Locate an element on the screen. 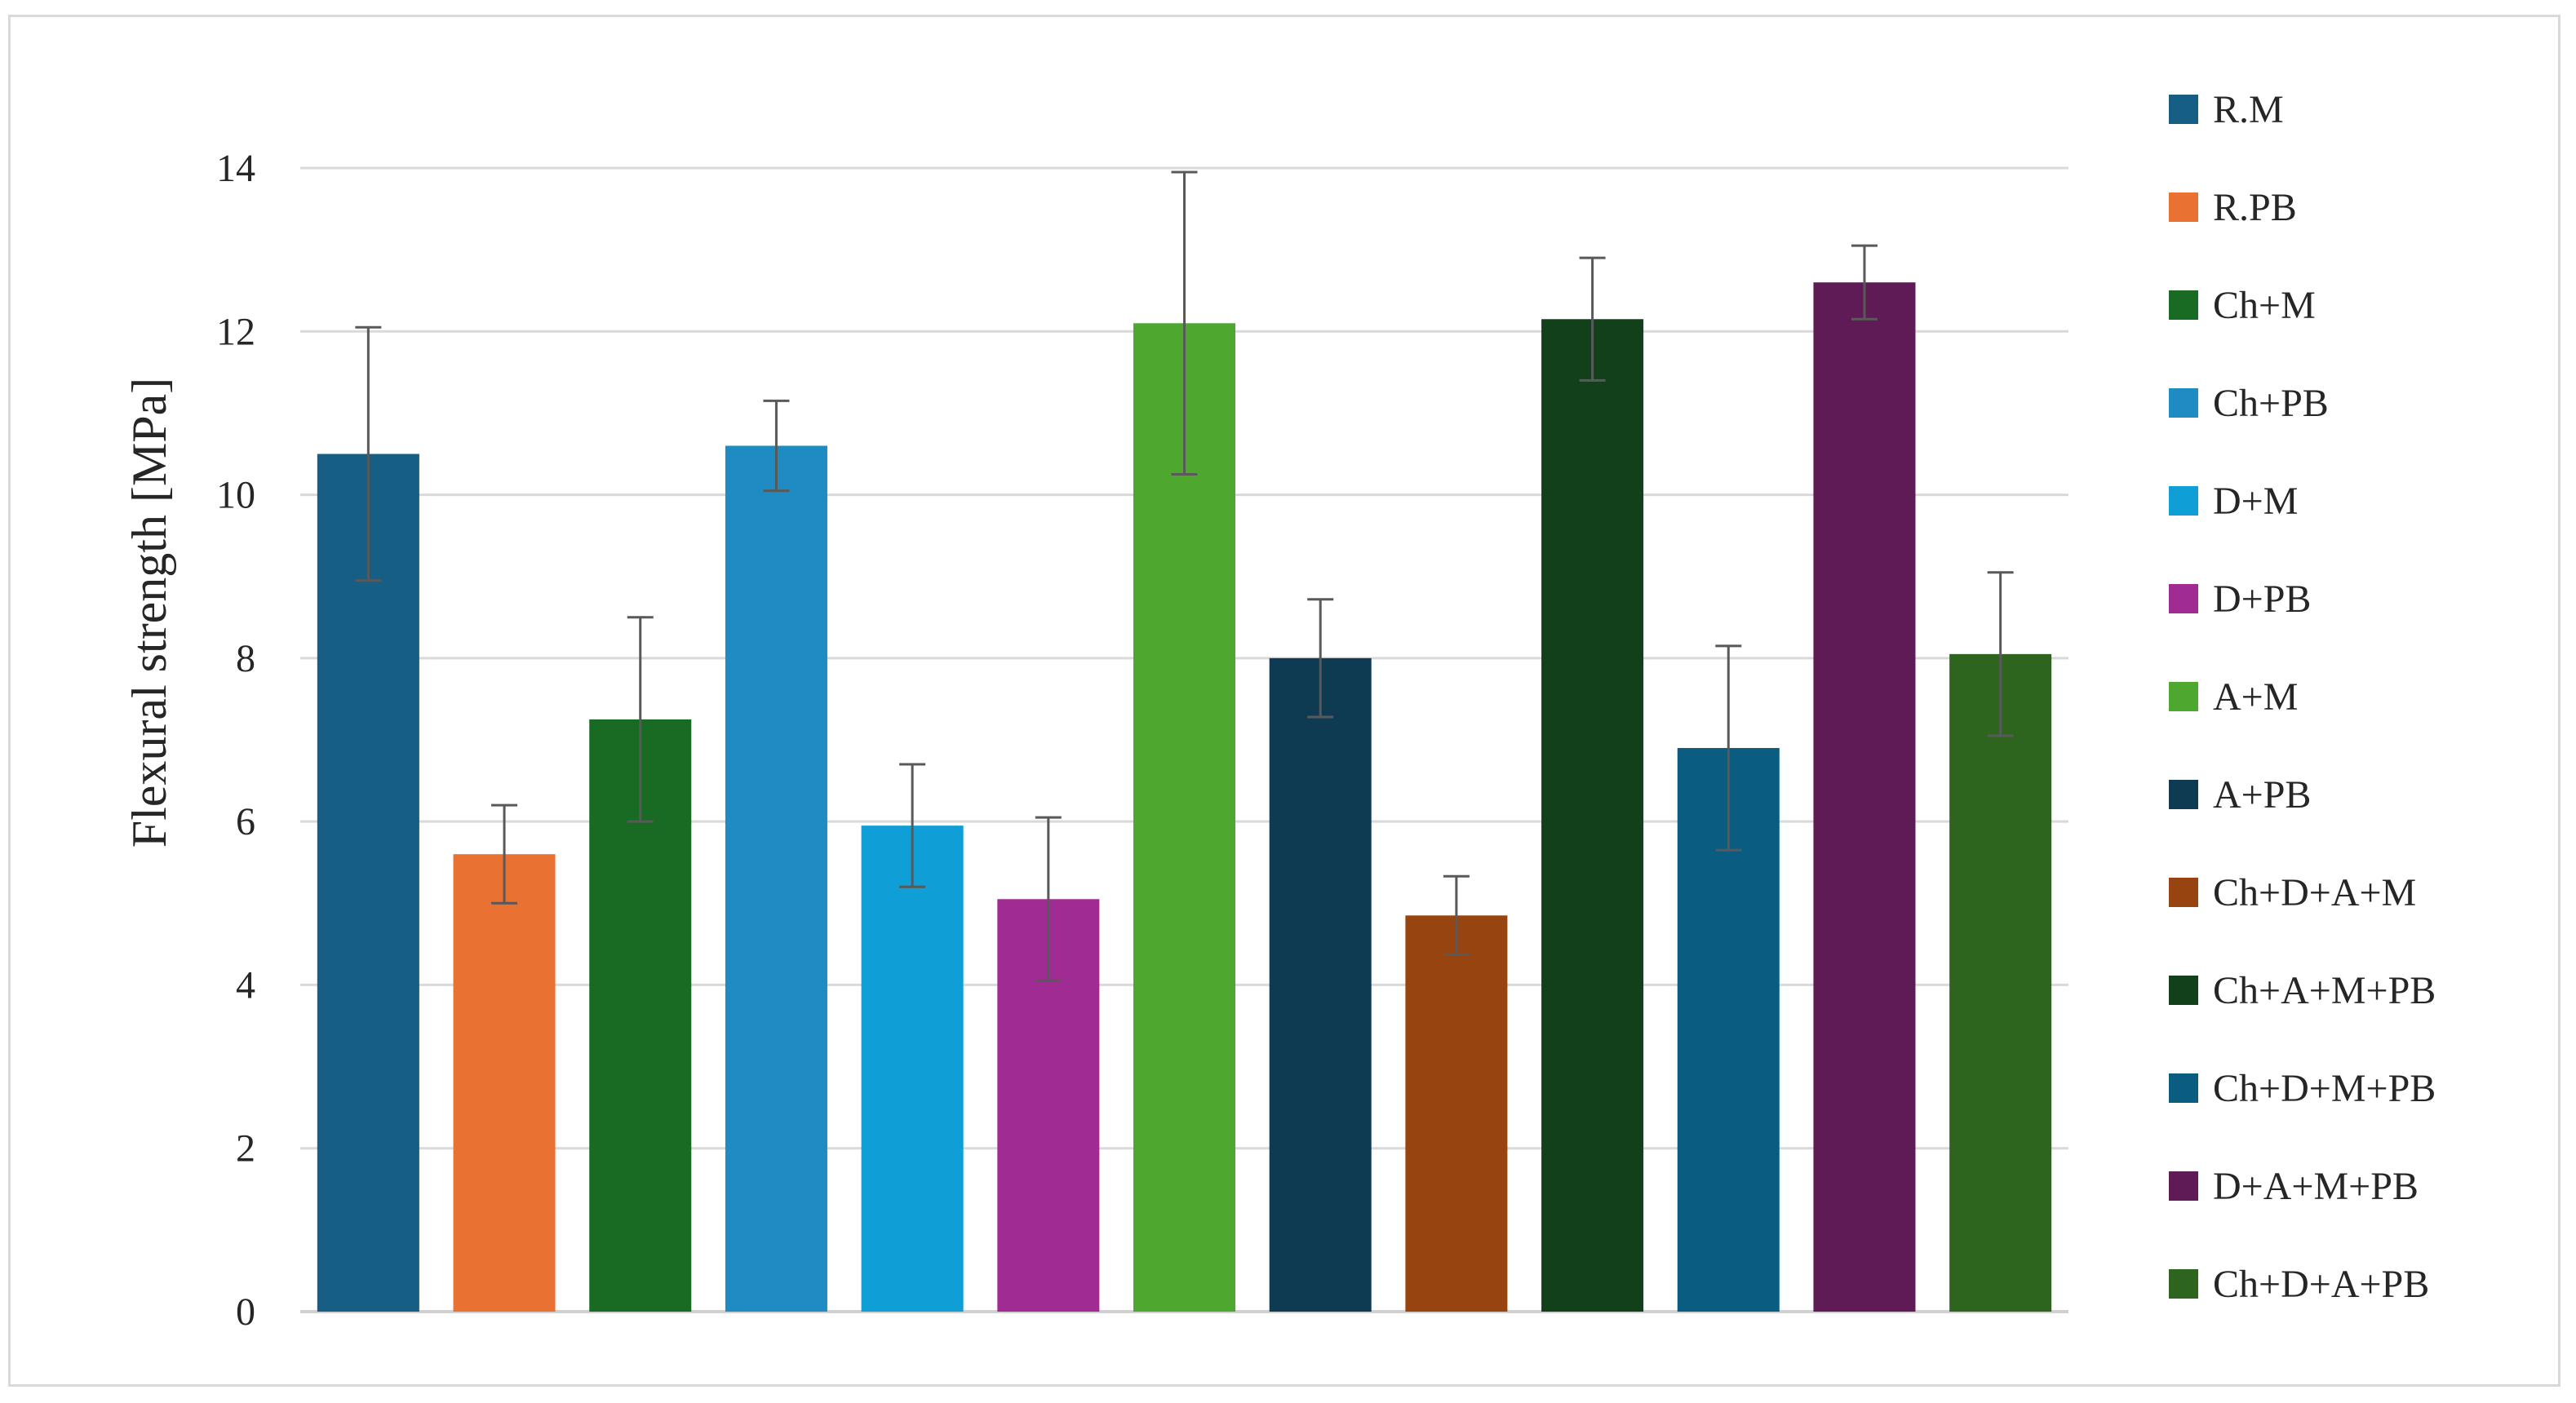 The height and width of the screenshot is (1403, 2576). y-tick-label: 8 is located at coordinates (245, 658).